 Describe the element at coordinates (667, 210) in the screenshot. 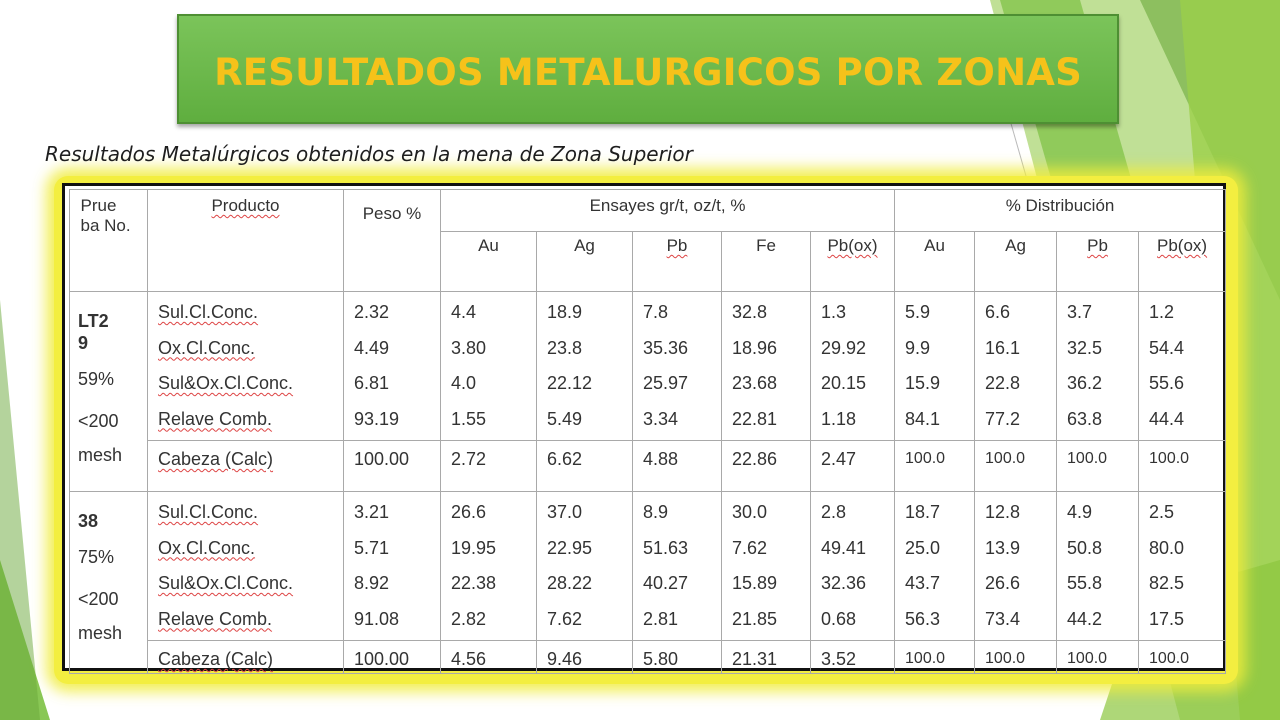

I see `header-ensayes: Ensayes gr/t, oz/t, %` at that location.